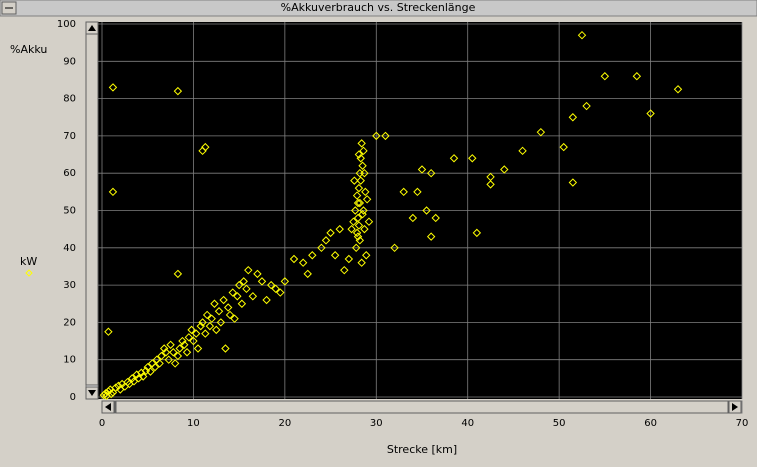 This screenshot has height=467, width=757. Describe the element at coordinates (284, 423) in the screenshot. I see `x-tick-label: 20` at that location.